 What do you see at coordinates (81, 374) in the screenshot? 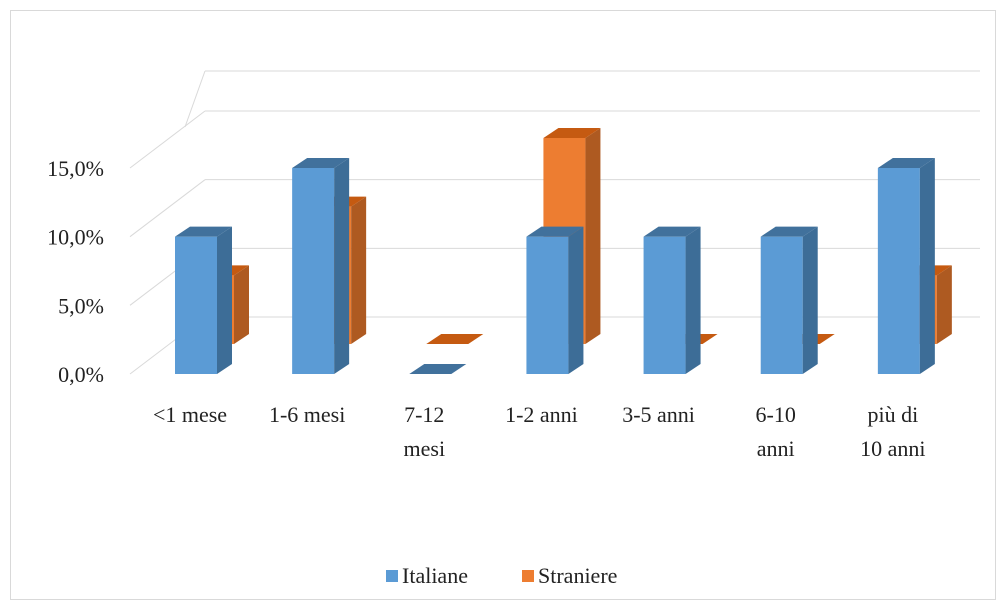
I see `y-tick-label: 0,0%` at bounding box center [81, 374].